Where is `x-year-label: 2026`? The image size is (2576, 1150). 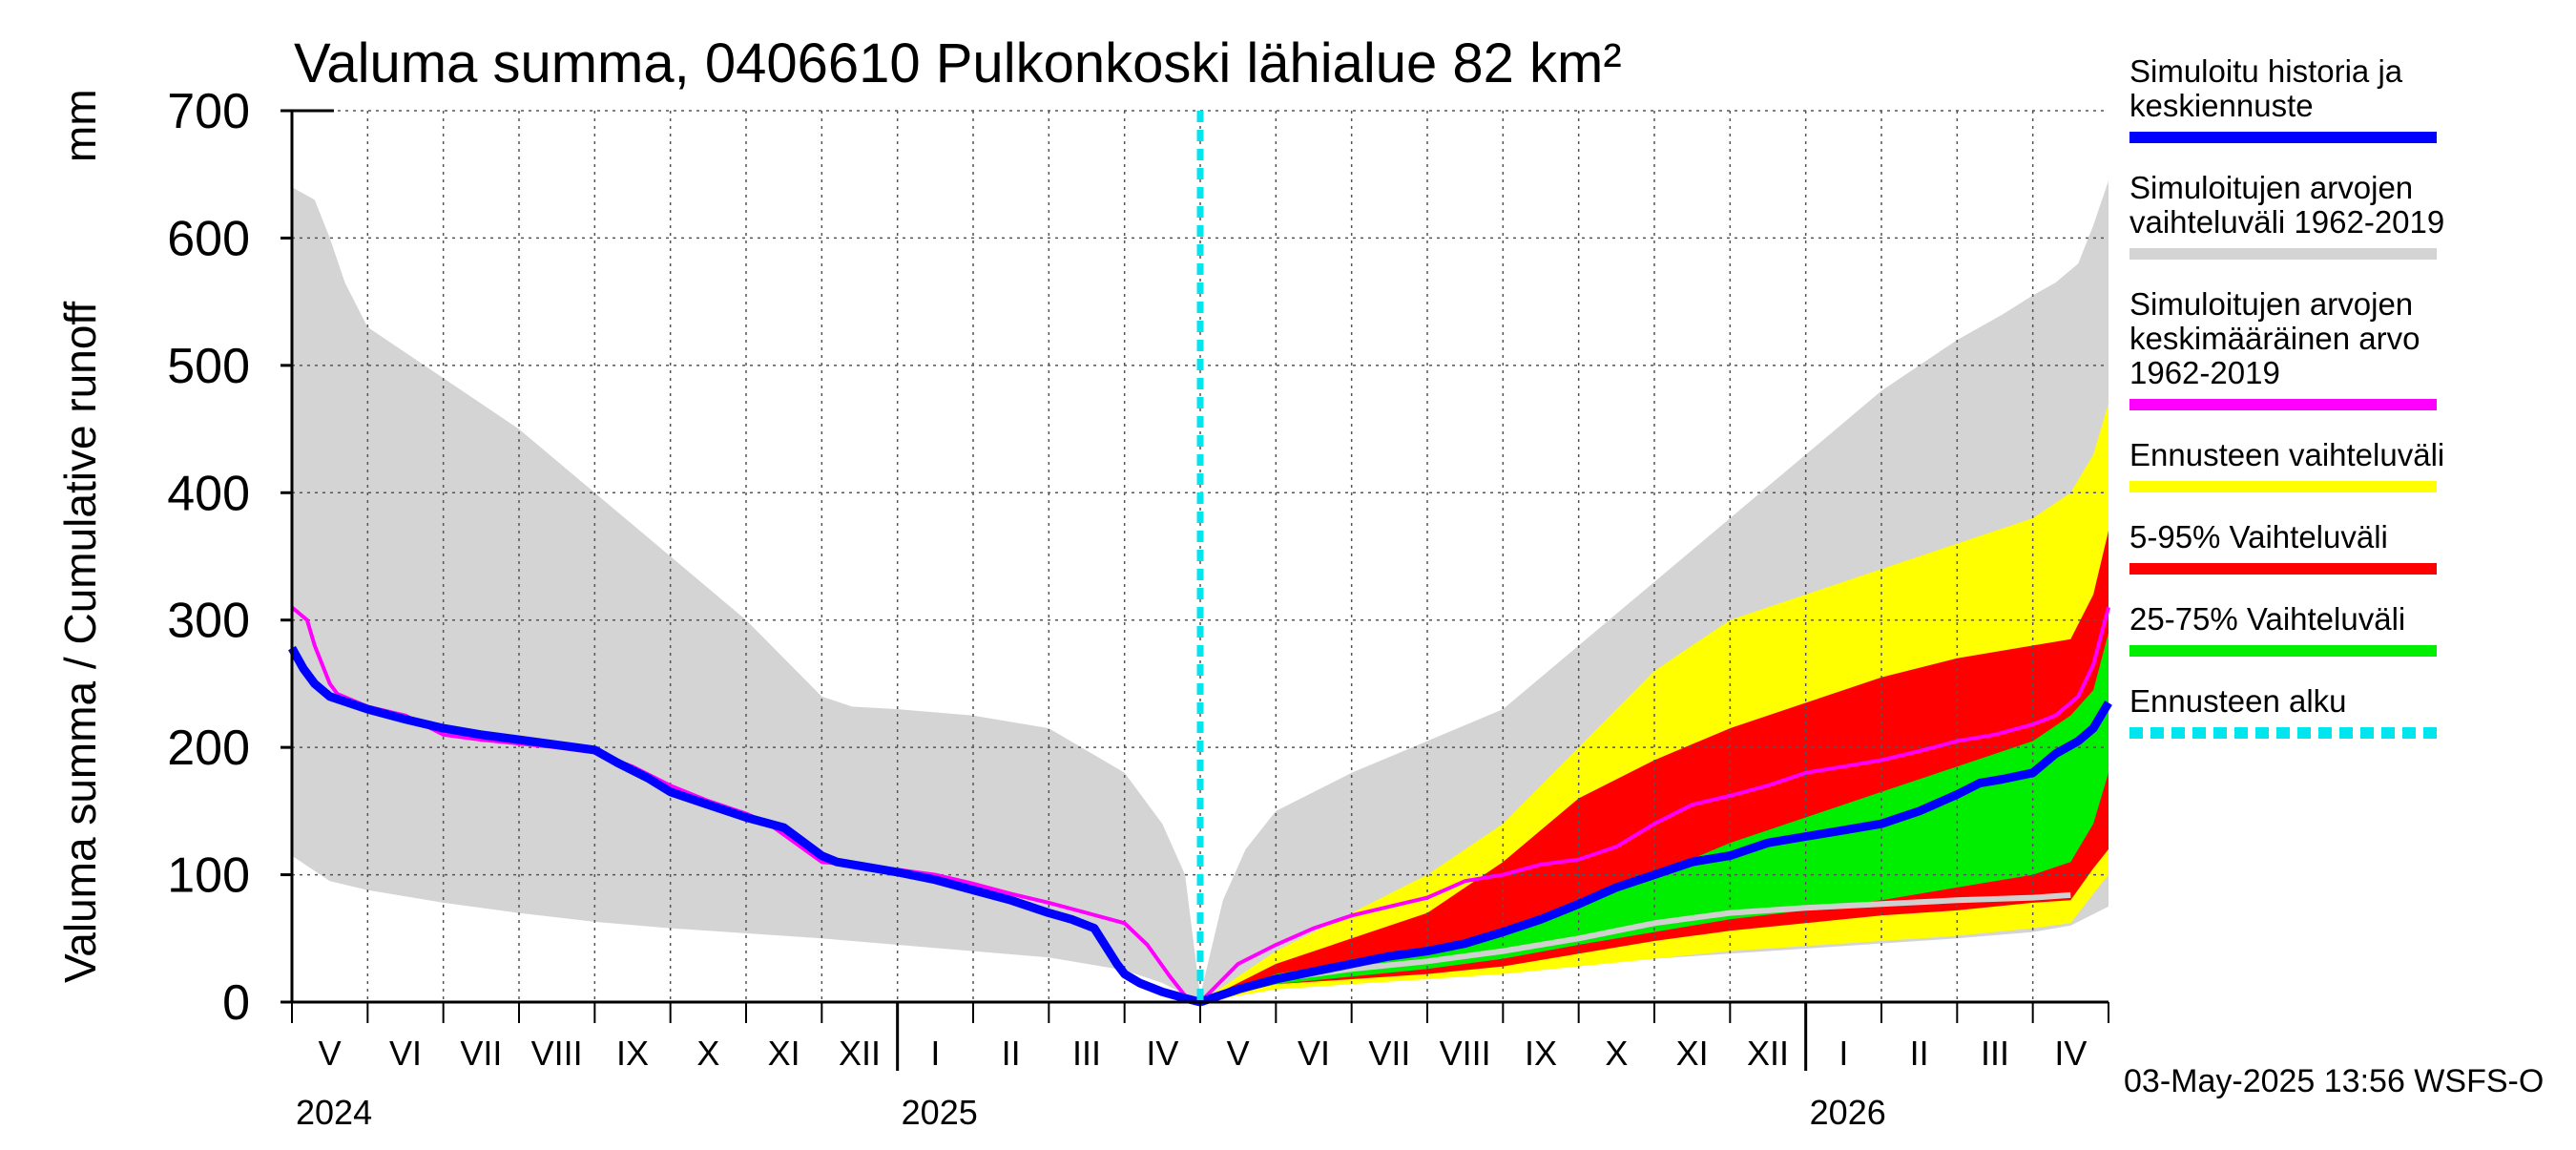 x-year-label: 2026 is located at coordinates (1848, 1112).